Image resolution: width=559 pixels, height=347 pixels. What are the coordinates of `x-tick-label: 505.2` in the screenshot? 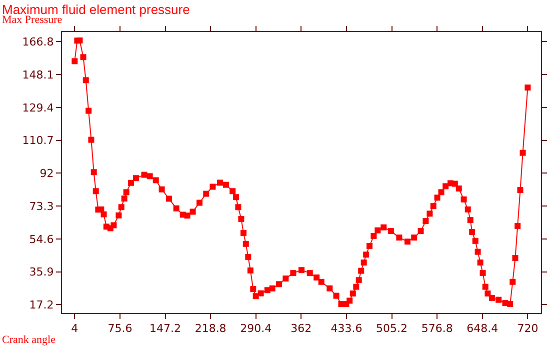 It's located at (392, 329).